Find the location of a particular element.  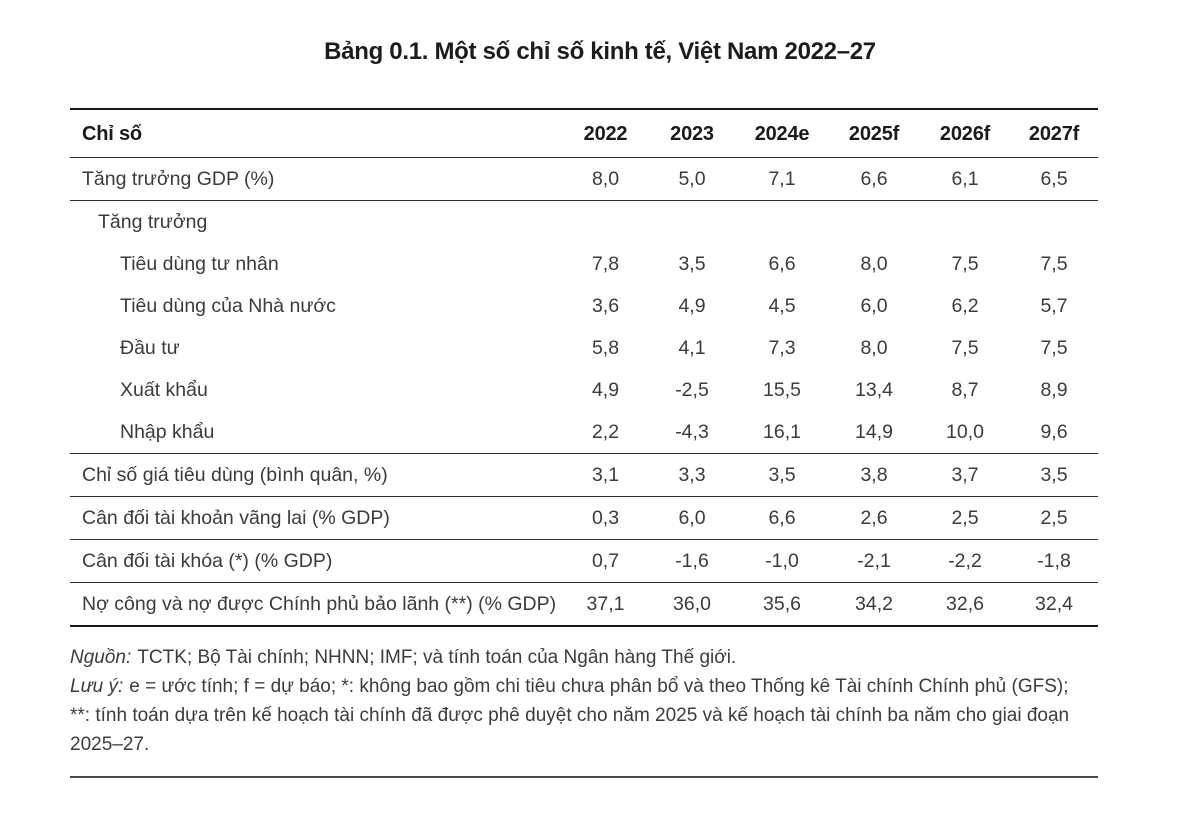

header-year: 2027f is located at coordinates (1054, 133).